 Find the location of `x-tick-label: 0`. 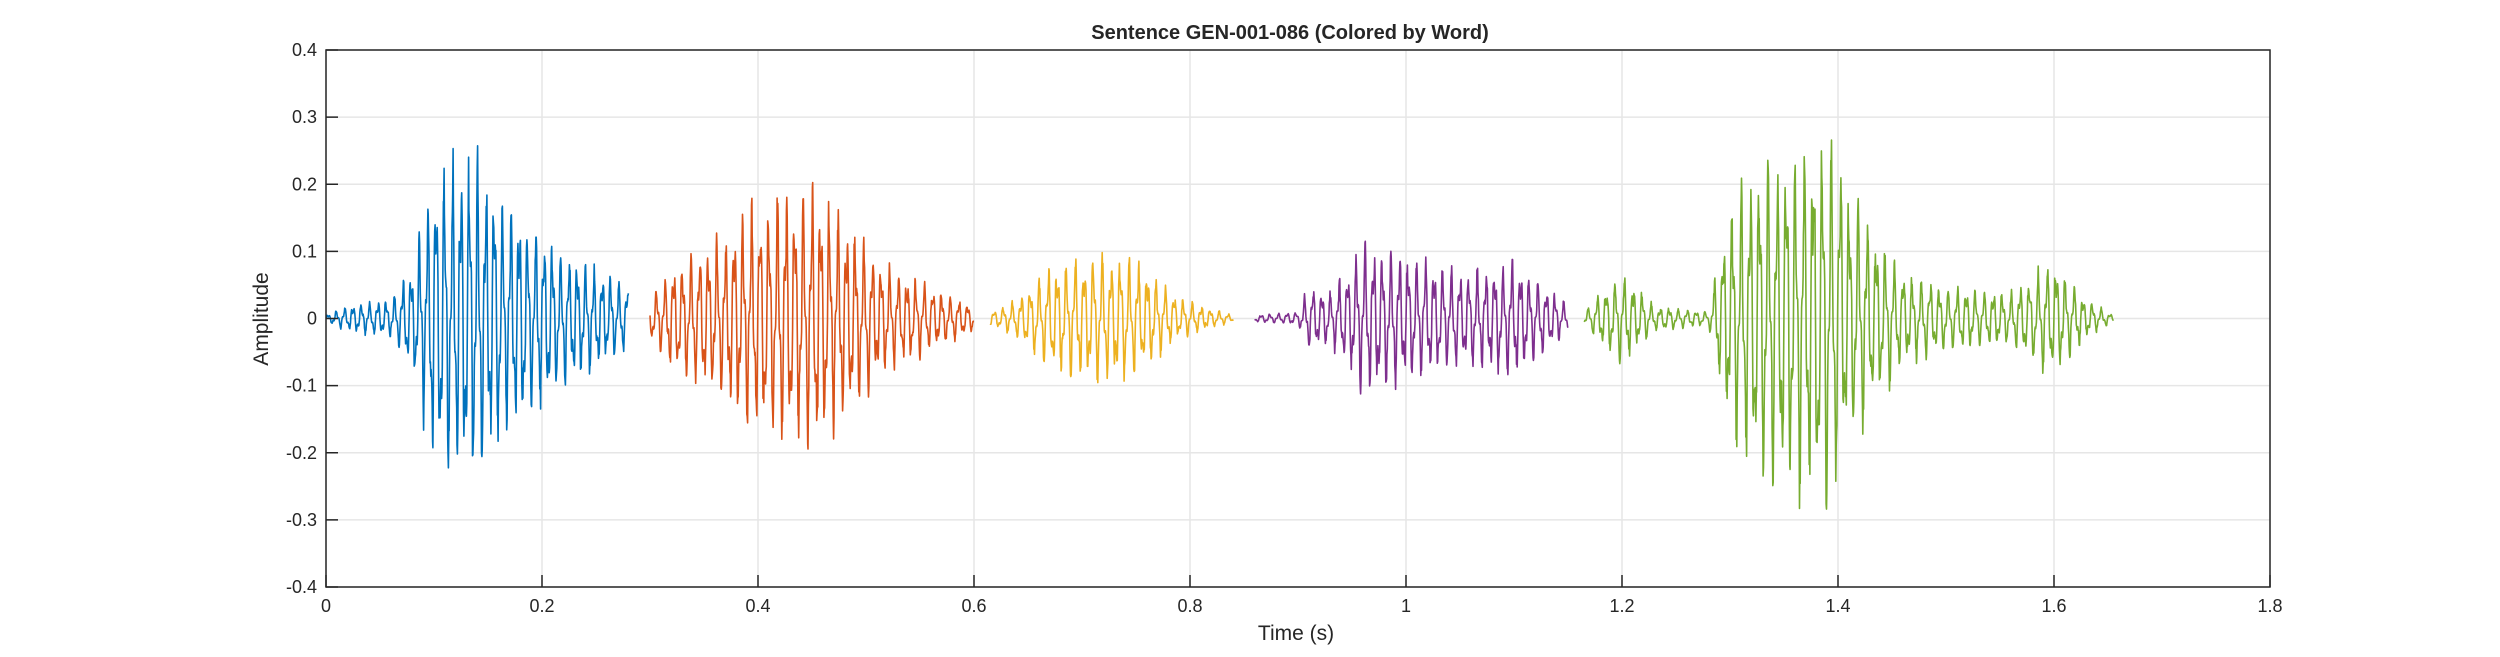

x-tick-label: 0 is located at coordinates (326, 606).